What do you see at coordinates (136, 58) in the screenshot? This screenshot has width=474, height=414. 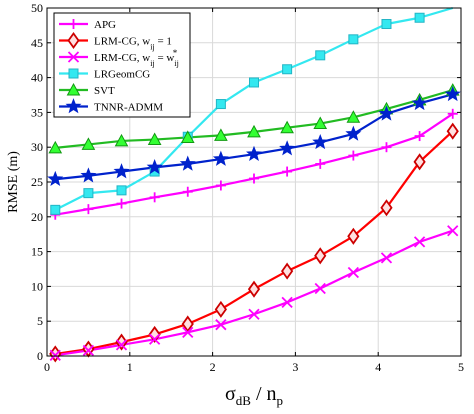 I see `legend-entry-2: LRM-CG, wij = wij*` at bounding box center [136, 58].